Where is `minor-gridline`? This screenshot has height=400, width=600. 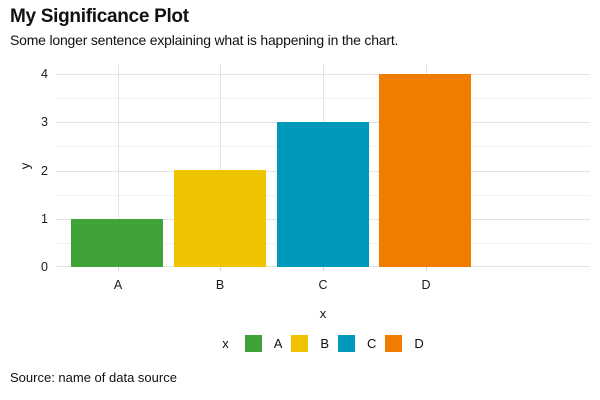
minor-gridline is located at coordinates (323, 98).